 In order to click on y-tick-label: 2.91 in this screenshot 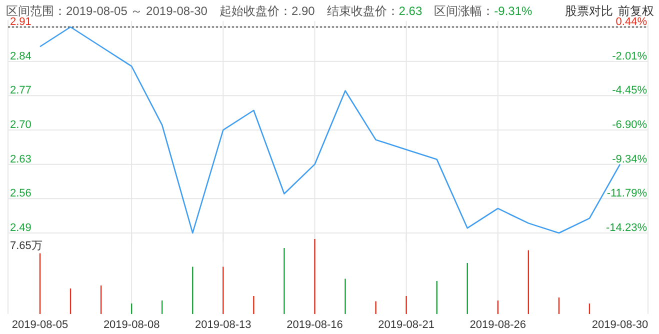, I will do `click(21, 22)`.